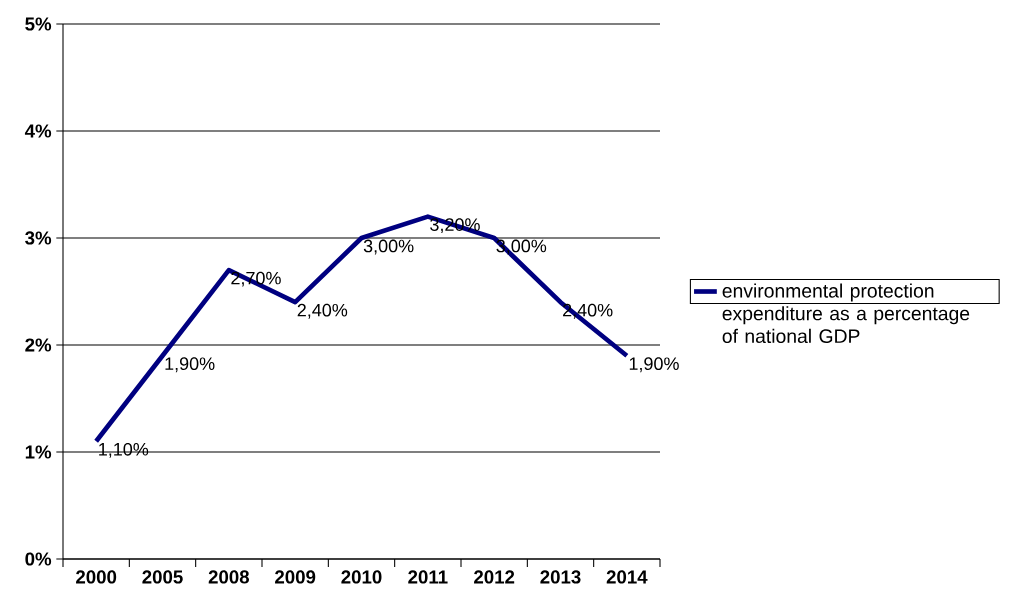 This screenshot has height=603, width=1034. Describe the element at coordinates (124, 450) in the screenshot. I see `data-label: 1,10%` at that location.